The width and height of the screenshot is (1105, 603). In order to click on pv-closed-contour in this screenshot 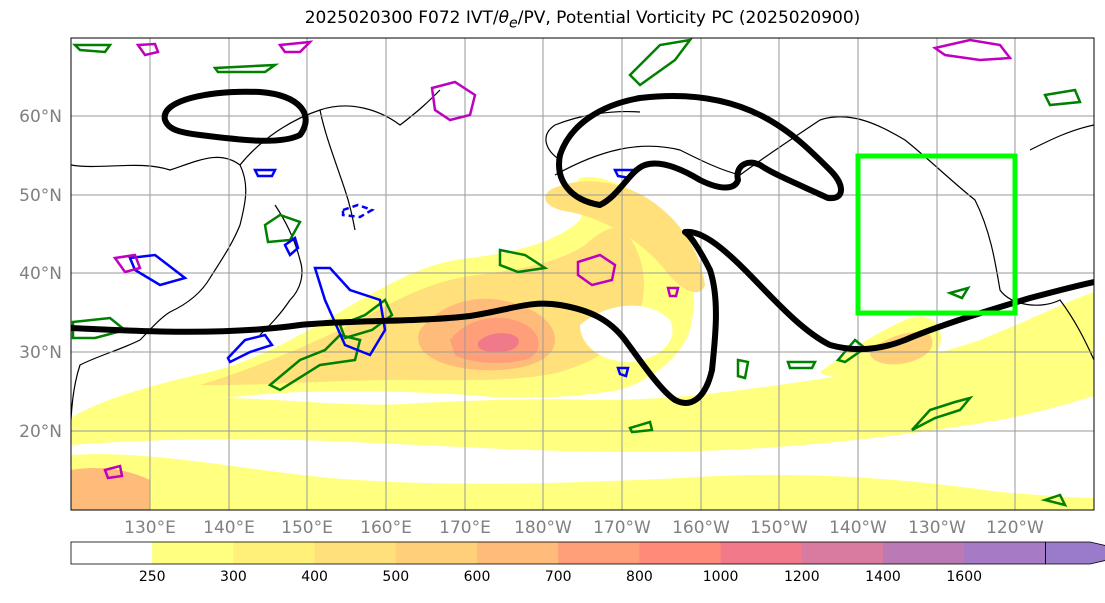, I will do `click(235, 116)`.